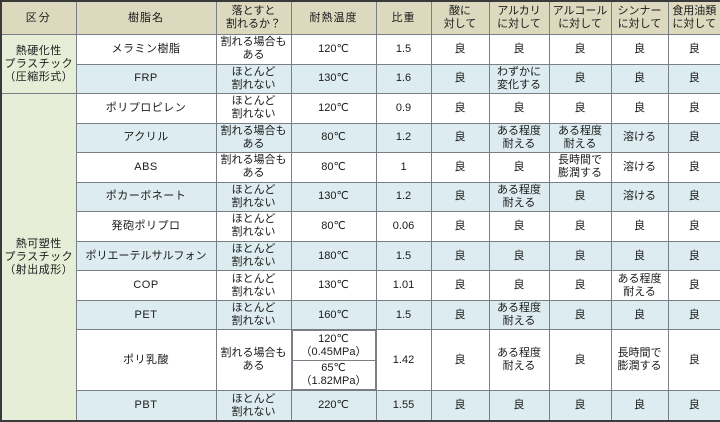 The width and height of the screenshot is (720, 422). What do you see at coordinates (333, 256) in the screenshot?
I see `heat-resistance-cell: 180℃` at bounding box center [333, 256].